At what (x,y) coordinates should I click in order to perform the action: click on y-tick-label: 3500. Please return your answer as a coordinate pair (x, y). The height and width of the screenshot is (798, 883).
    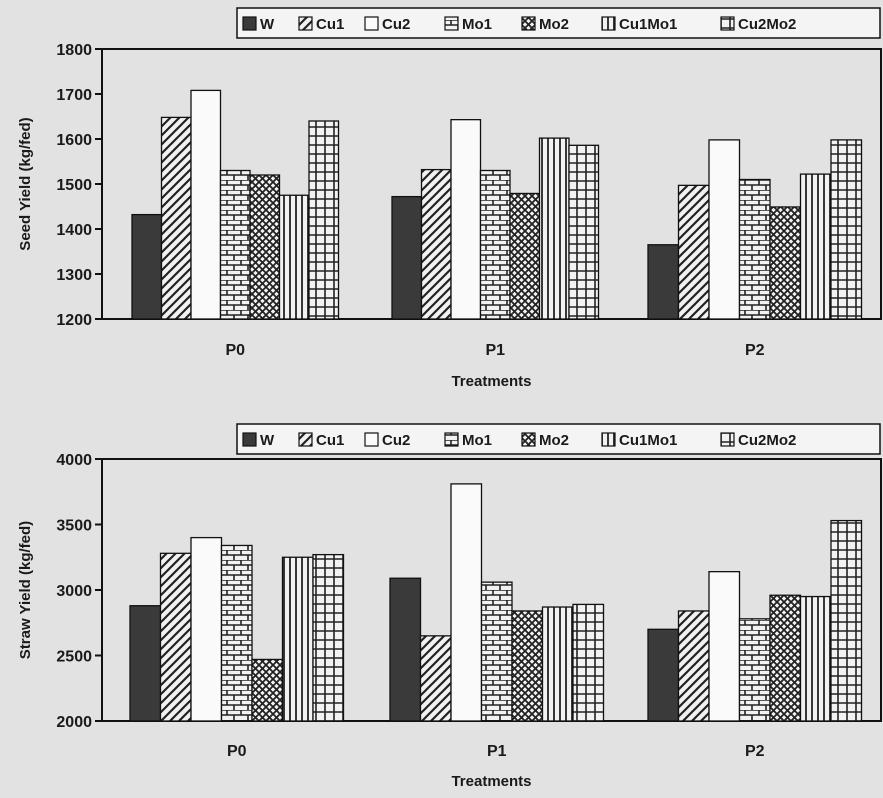
    Looking at the image, I should click on (74, 526).